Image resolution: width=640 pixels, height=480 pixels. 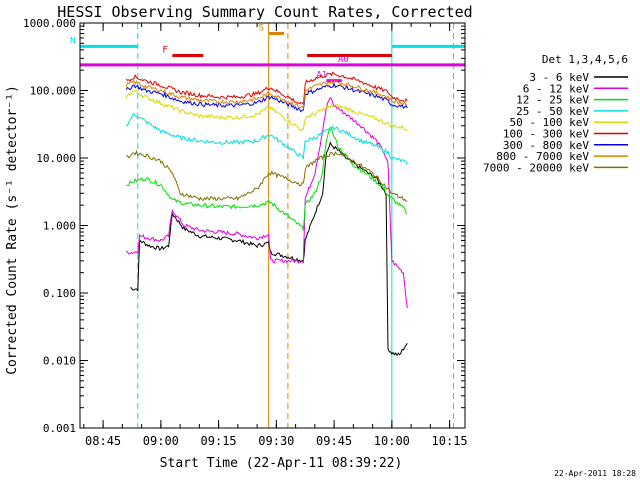 What do you see at coordinates (59, 428) in the screenshot?
I see `y-tick-label-6: 0.001` at bounding box center [59, 428].